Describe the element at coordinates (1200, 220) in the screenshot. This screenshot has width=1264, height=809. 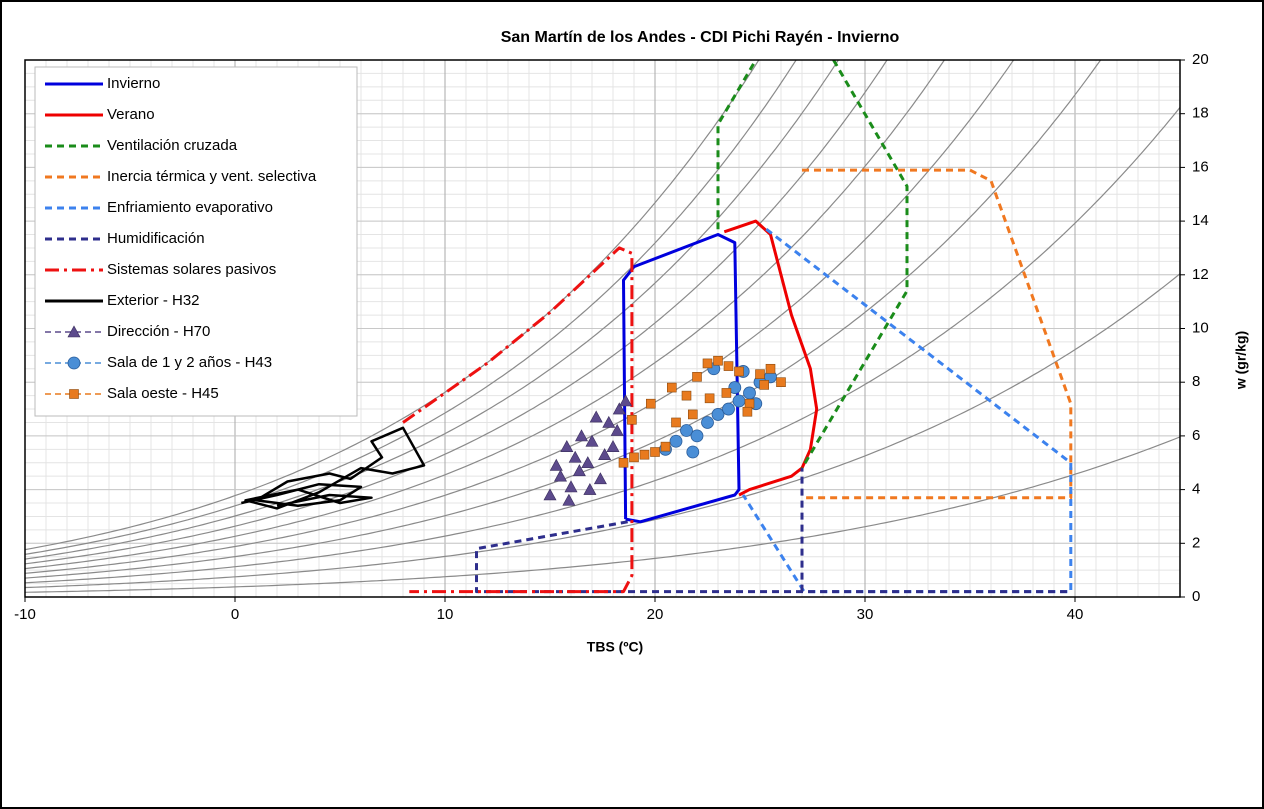
I see `y-tick-label: 14` at that location.